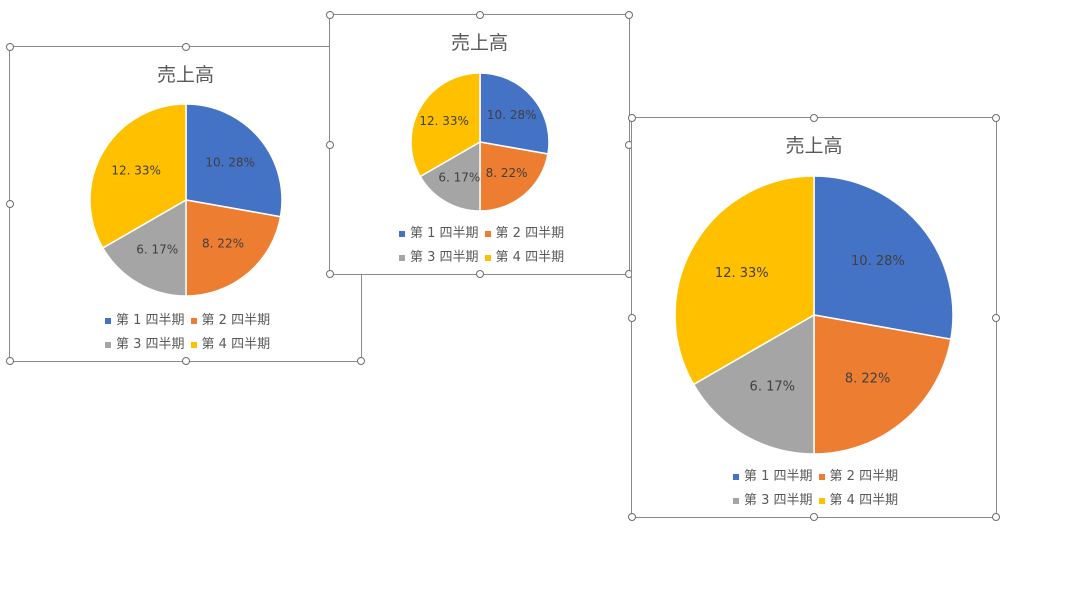 The width and height of the screenshot is (1087, 608). I want to click on resize-handle-middle-right, so click(996, 317).